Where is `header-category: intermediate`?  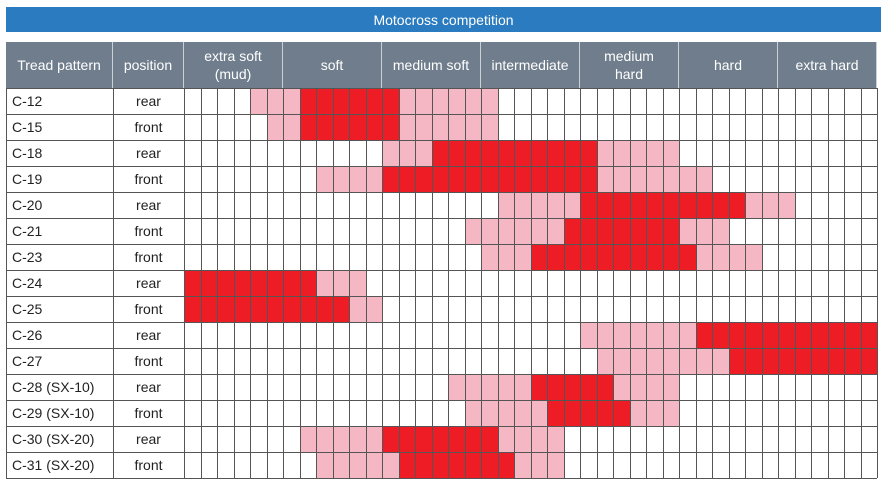 header-category: intermediate is located at coordinates (530, 65).